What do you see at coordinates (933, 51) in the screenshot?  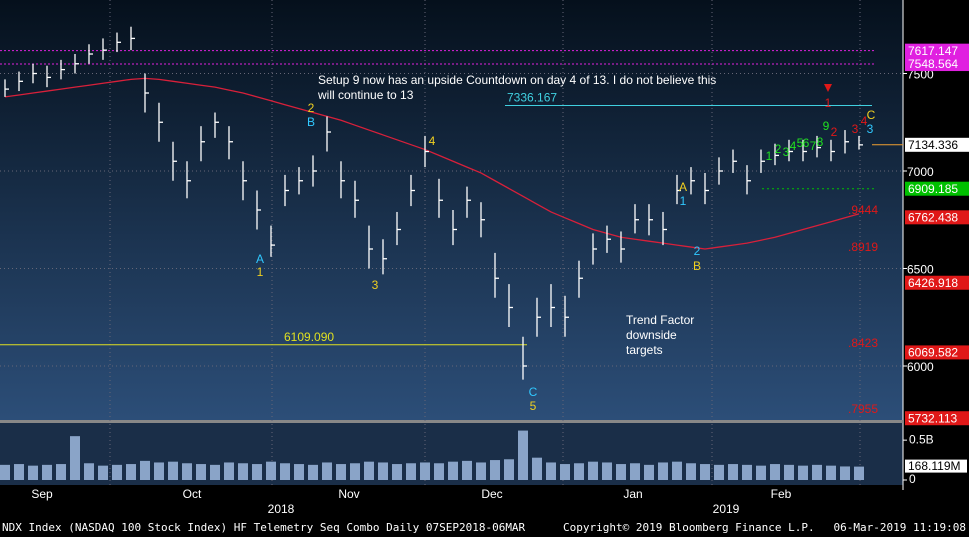 I see `price-label: 7617.147` at bounding box center [933, 51].